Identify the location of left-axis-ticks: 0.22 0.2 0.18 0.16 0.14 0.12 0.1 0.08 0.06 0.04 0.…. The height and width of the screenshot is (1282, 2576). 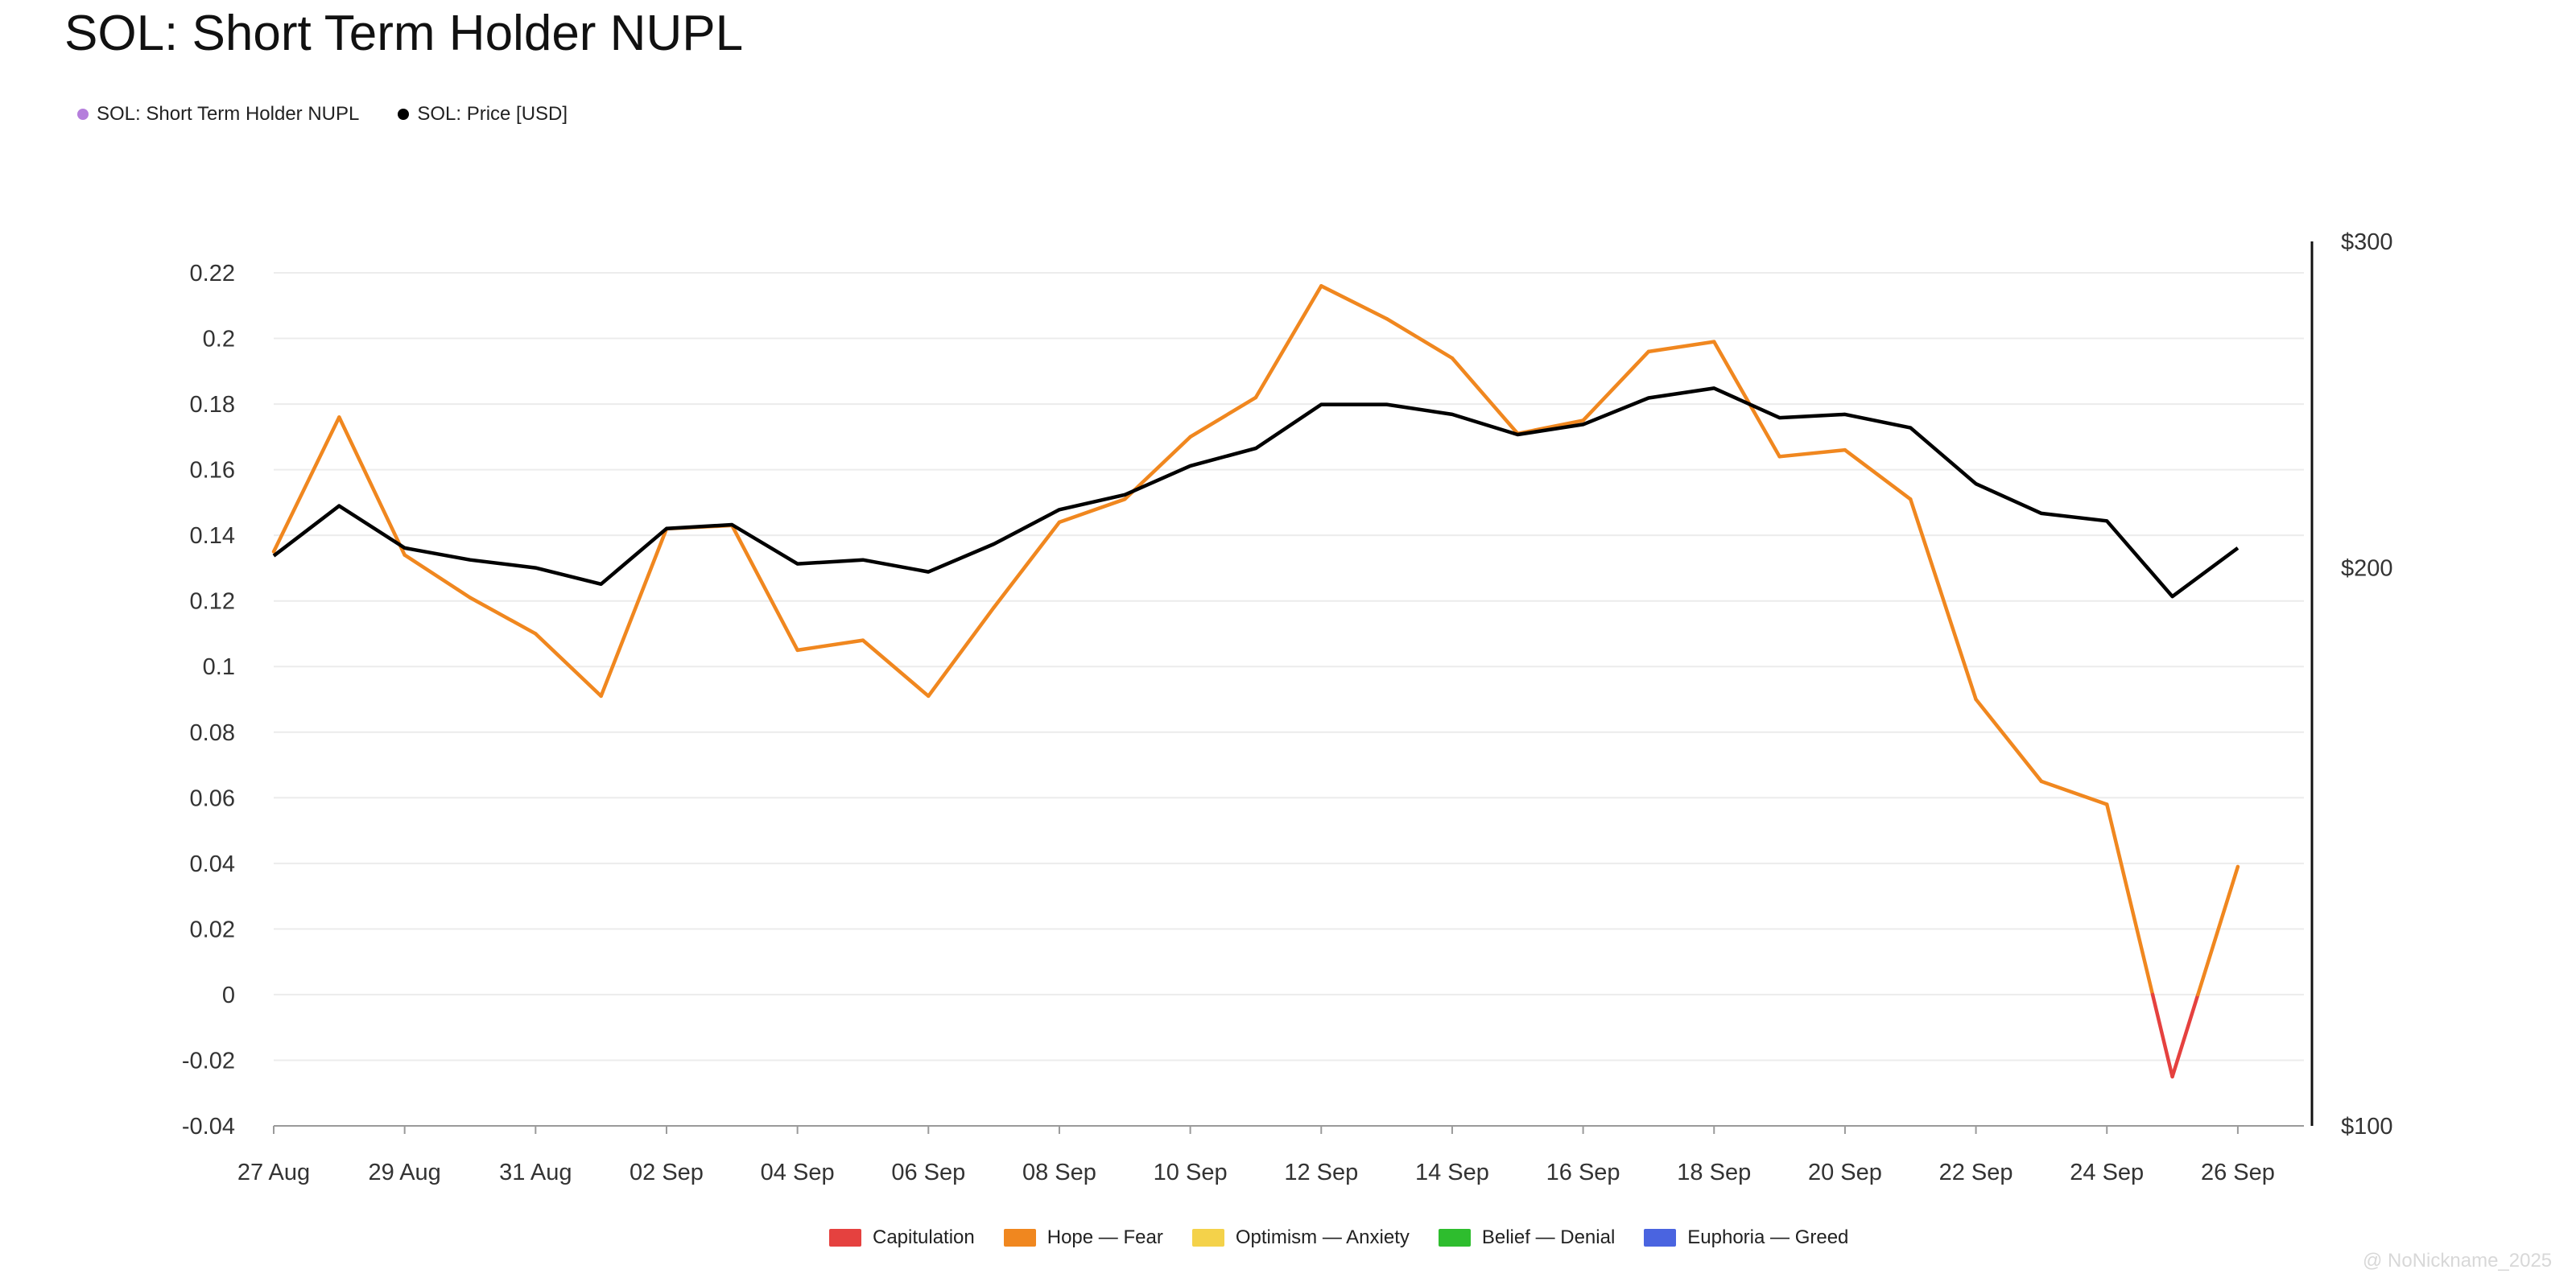
(208, 700).